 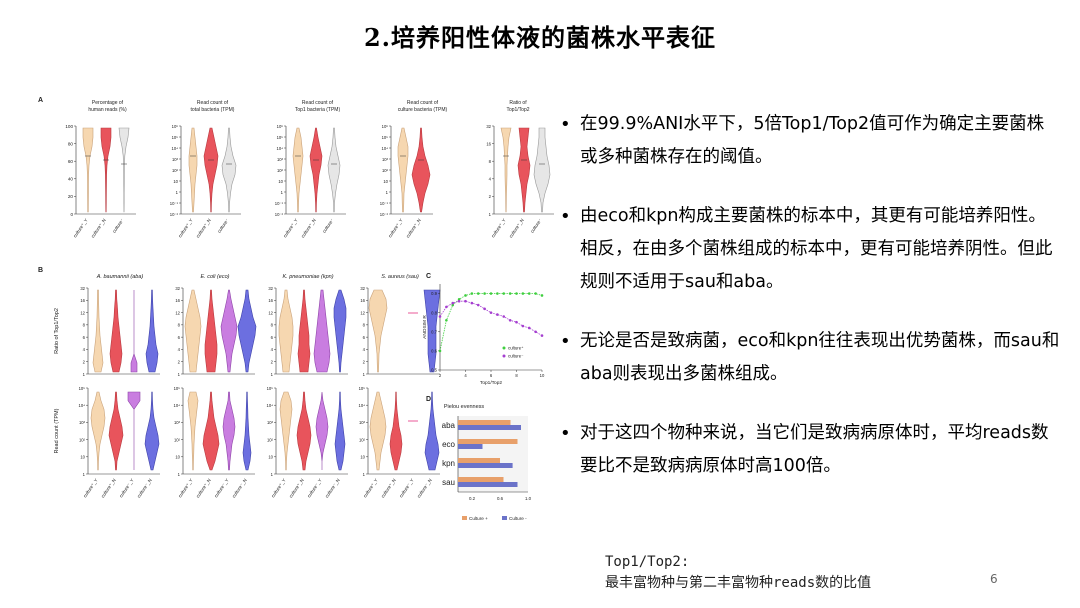 What do you see at coordinates (518, 103) in the screenshot?
I see `panel-a-title: Ratio of` at bounding box center [518, 103].